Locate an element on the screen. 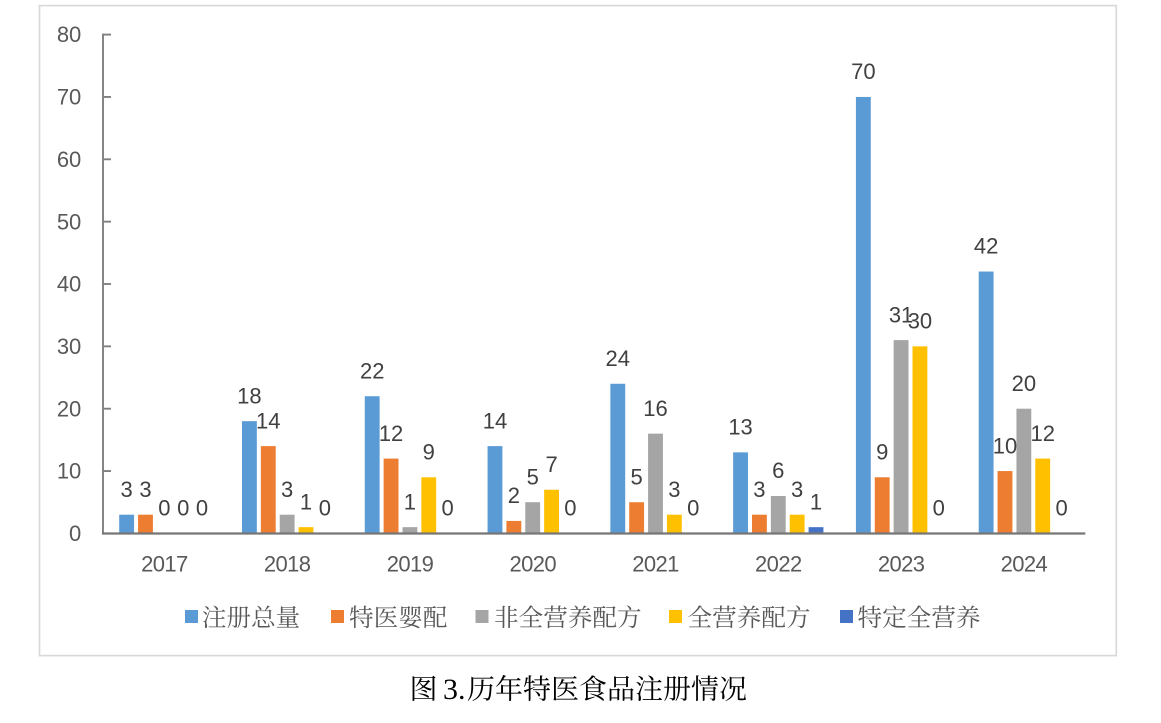  svg-text: 2023 is located at coordinates (901, 564).